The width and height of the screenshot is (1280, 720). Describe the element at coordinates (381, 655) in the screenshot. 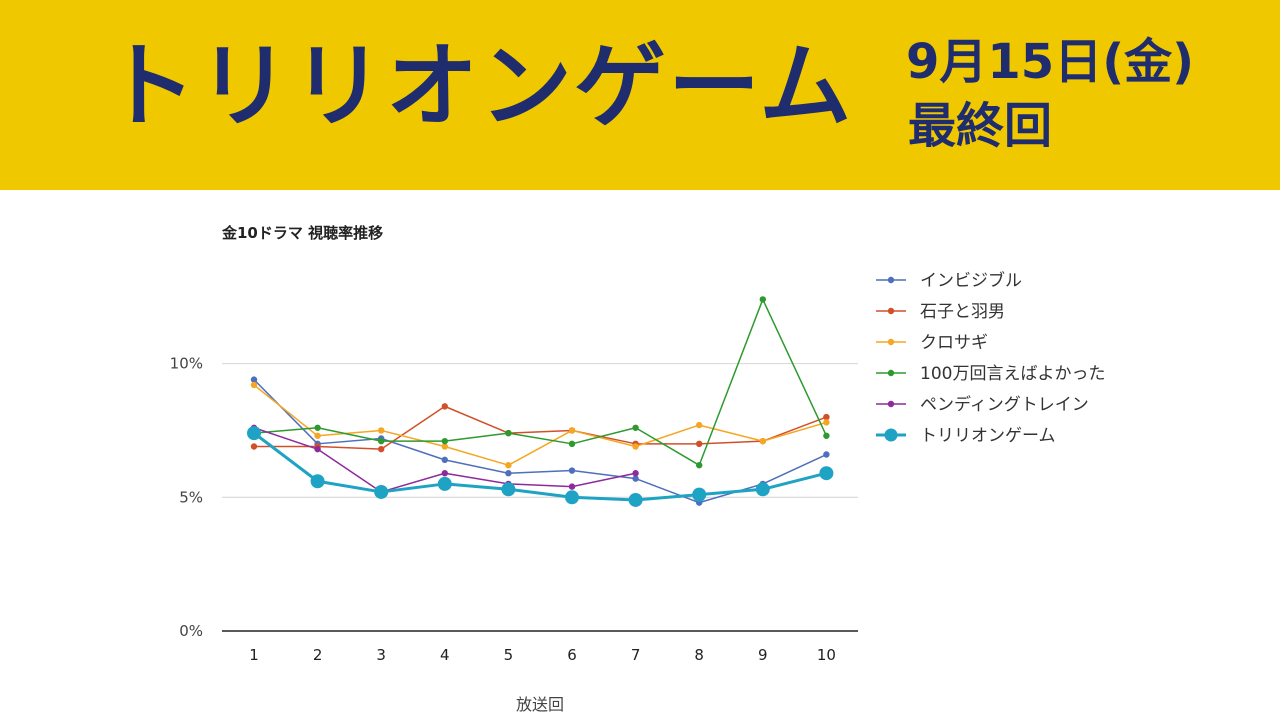

I see `x-tick-label: 3` at that location.